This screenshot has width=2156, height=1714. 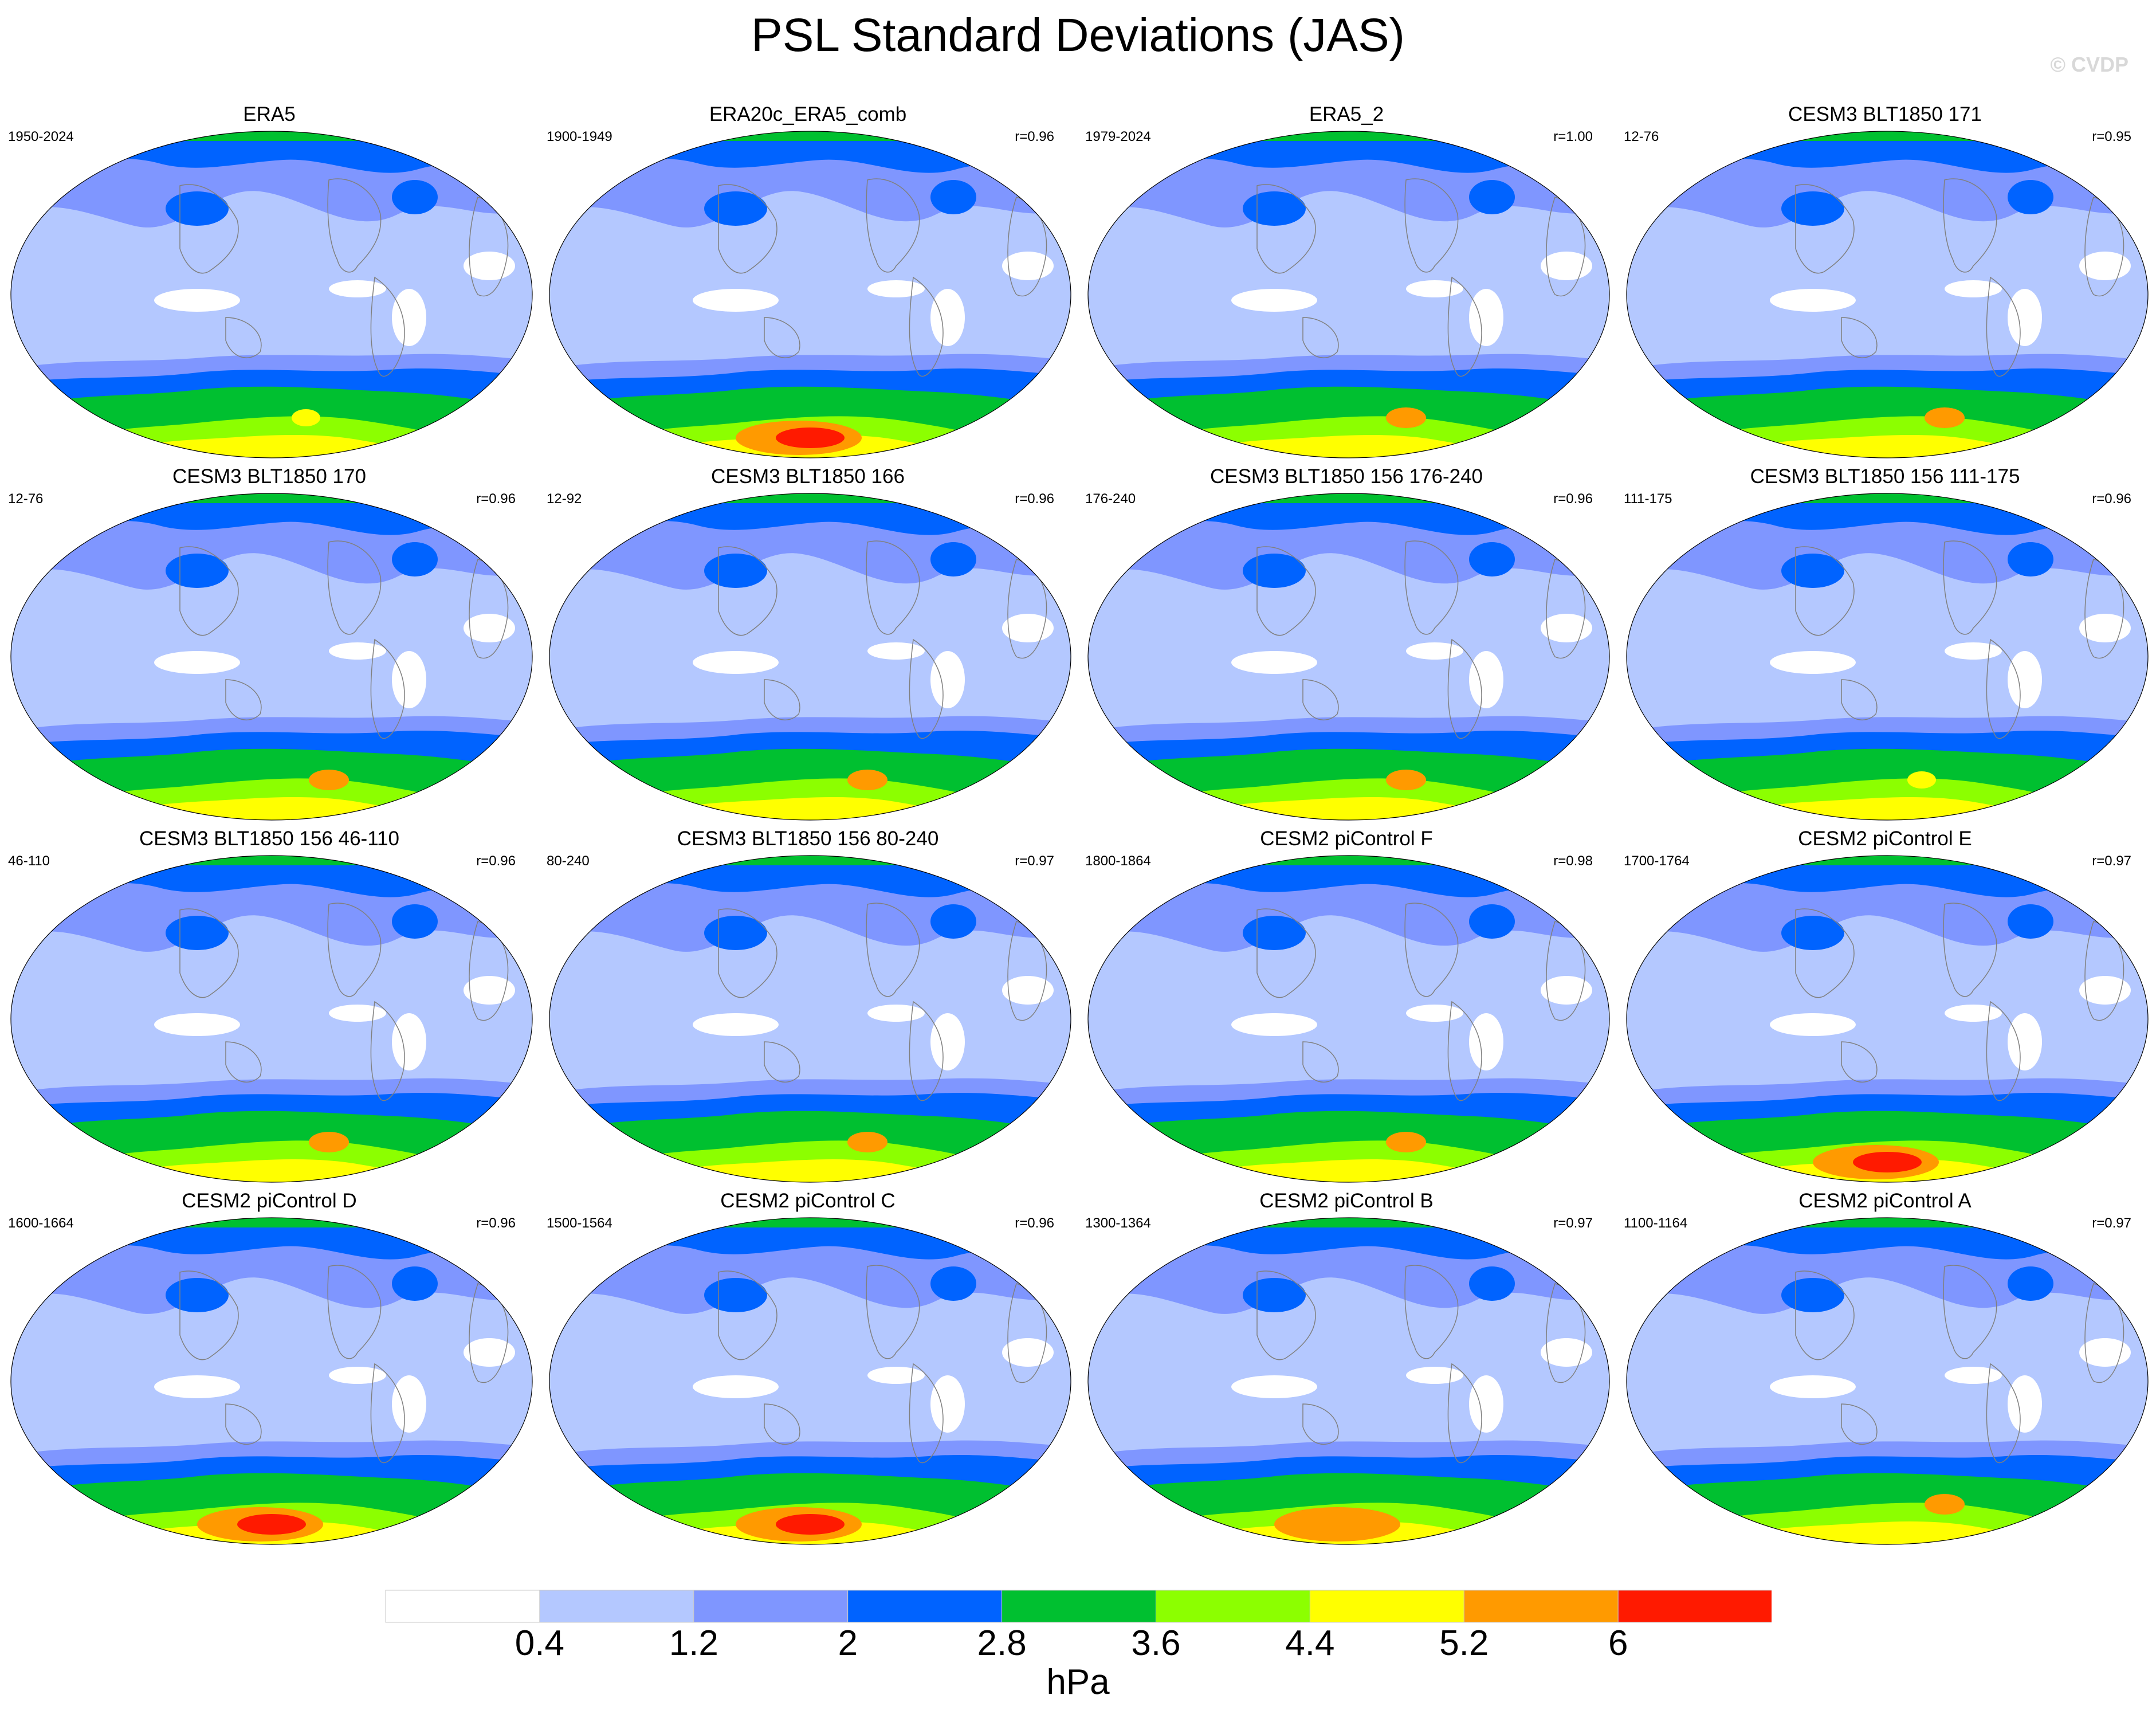 I want to click on panel-title: CESM2 piControl C, so click(x=808, y=1201).